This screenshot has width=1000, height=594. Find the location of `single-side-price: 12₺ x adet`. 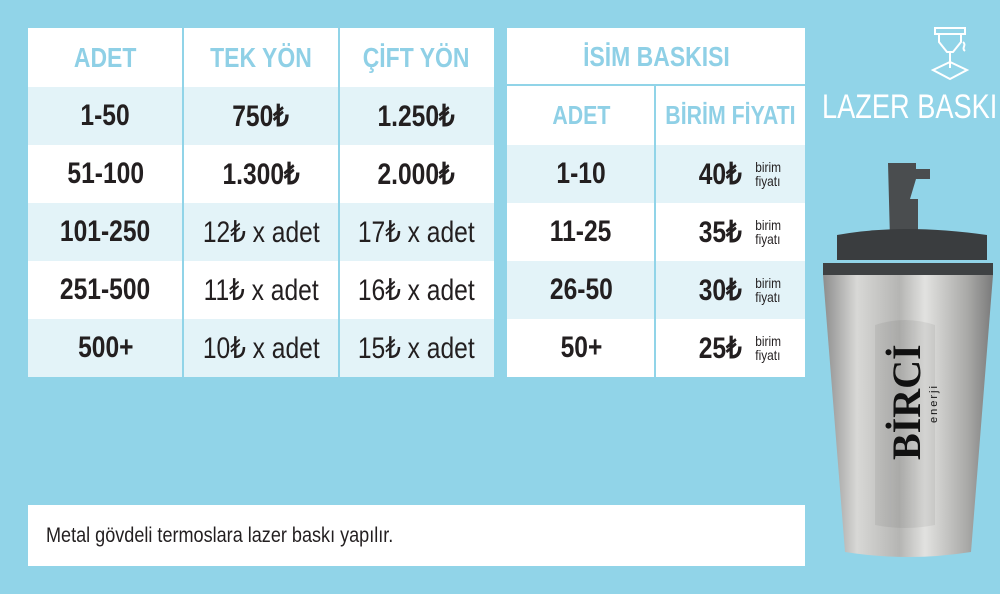

single-side-price: 12₺ x adet is located at coordinates (261, 232).